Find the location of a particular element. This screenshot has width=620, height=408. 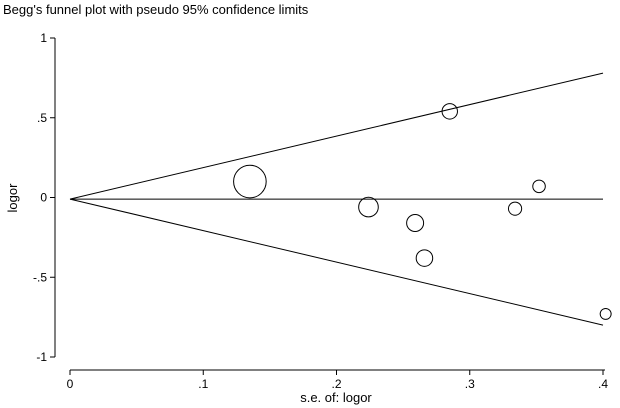

y-tick-label: 0 is located at coordinates (43, 198).